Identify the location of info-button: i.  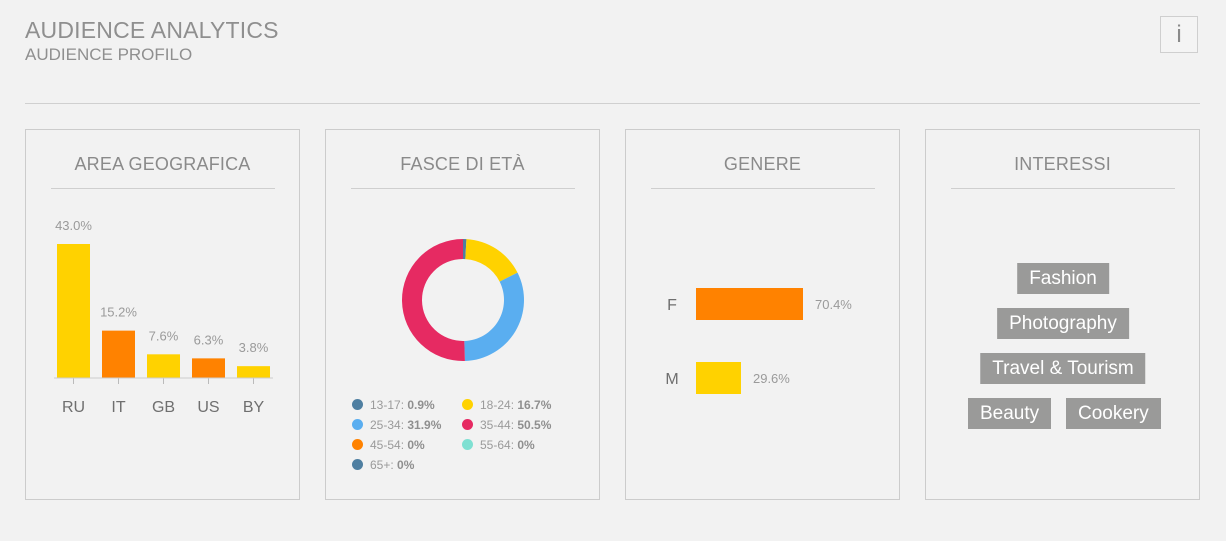
(1179, 34).